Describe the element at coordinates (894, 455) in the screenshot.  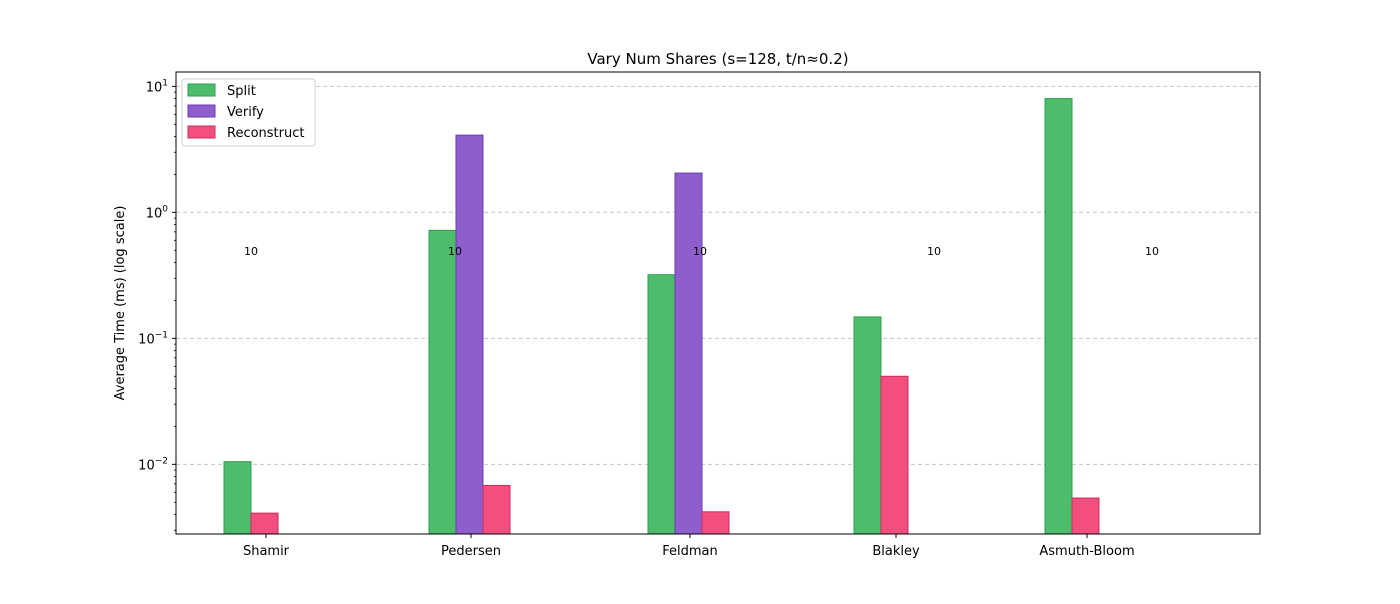
I see `bar-reconstruct-blakley` at that location.